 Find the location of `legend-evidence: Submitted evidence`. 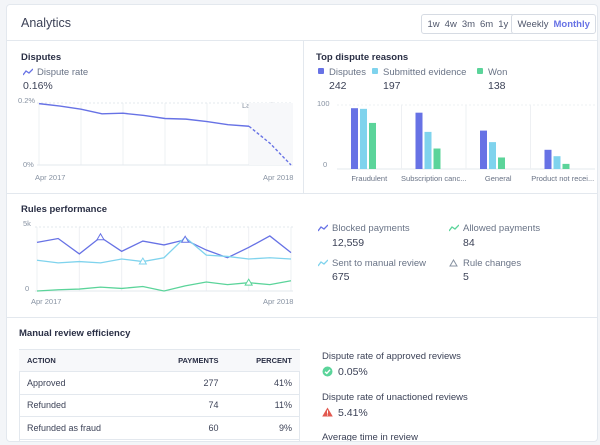

legend-evidence: Submitted evidence is located at coordinates (419, 72).